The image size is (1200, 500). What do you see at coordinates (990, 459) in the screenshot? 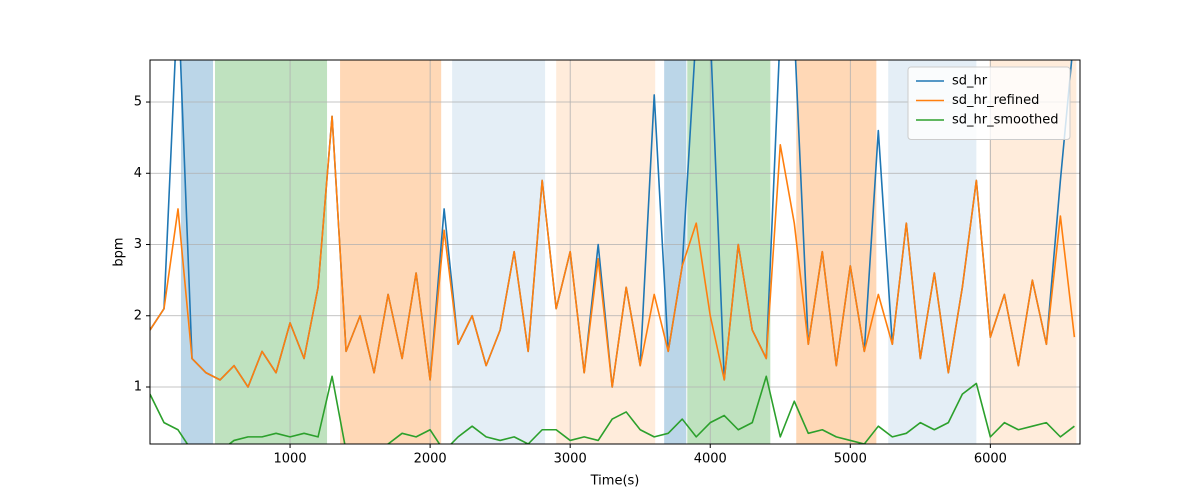
I see `x-tick-label: 6000` at bounding box center [990, 459].